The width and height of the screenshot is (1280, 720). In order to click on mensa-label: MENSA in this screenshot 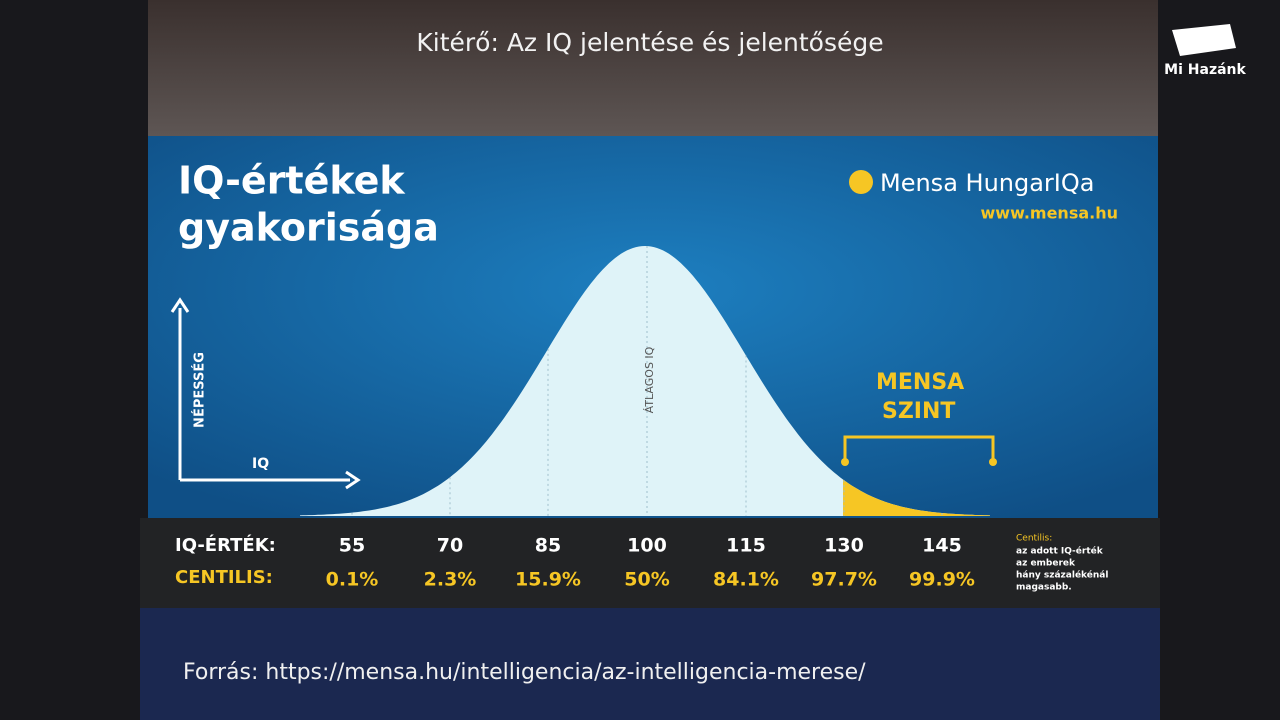, I will do `click(920, 382)`.